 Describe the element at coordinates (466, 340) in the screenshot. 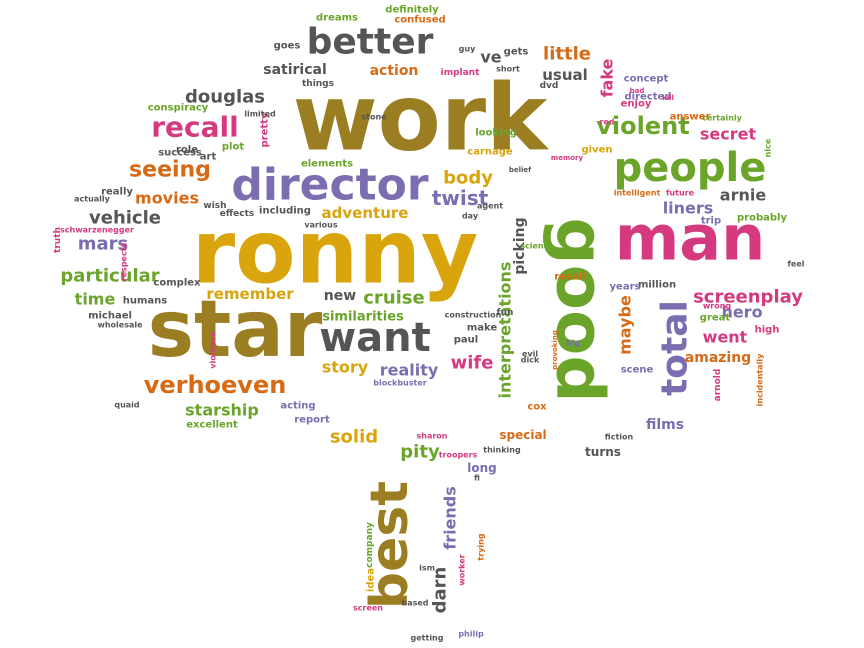

I see `cloud-word: paul` at that location.